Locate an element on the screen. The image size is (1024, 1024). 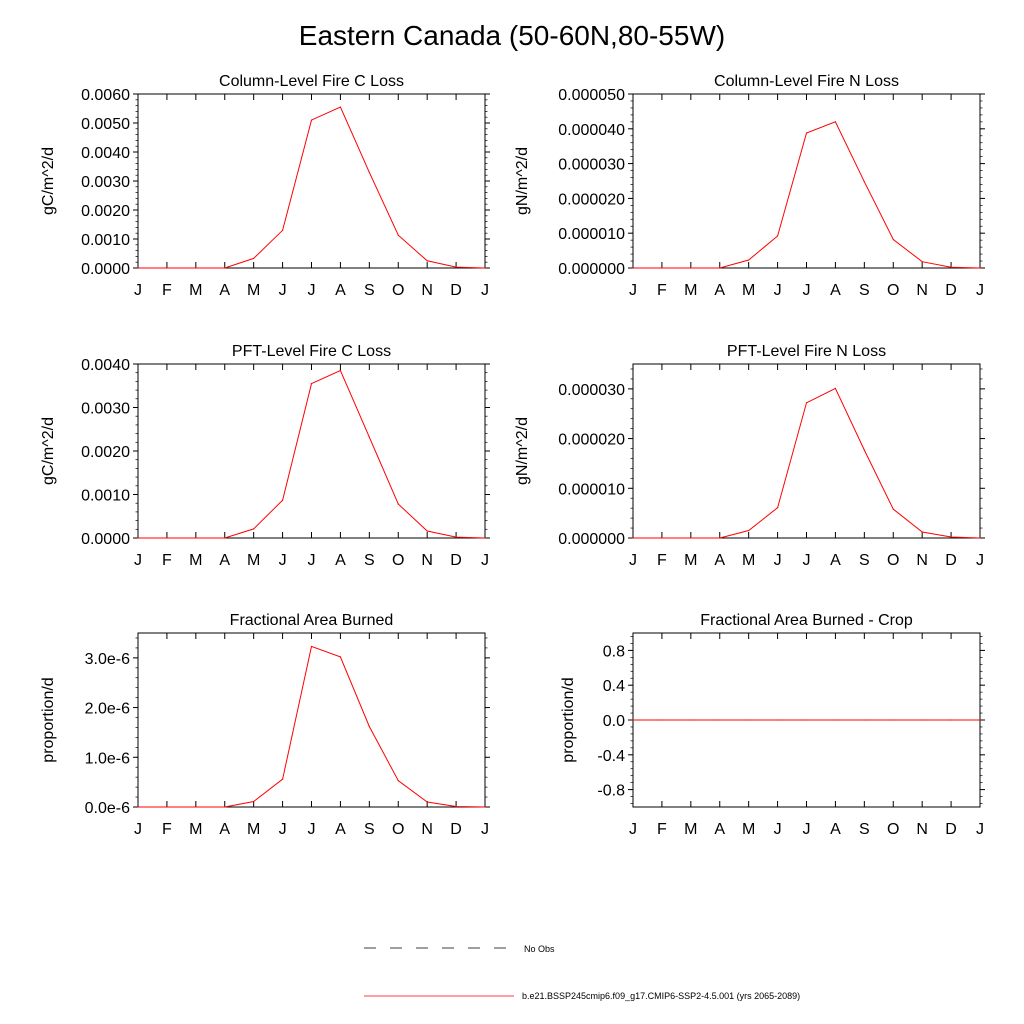
y-tick-label: 0.0000 is located at coordinates (105, 269).